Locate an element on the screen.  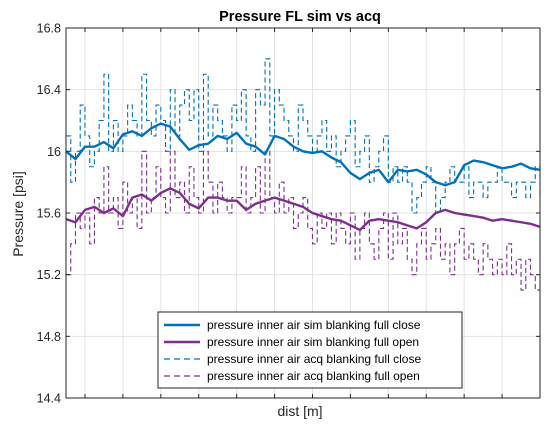
y-axis-label: Pressure [psi] is located at coordinates (18, 214).